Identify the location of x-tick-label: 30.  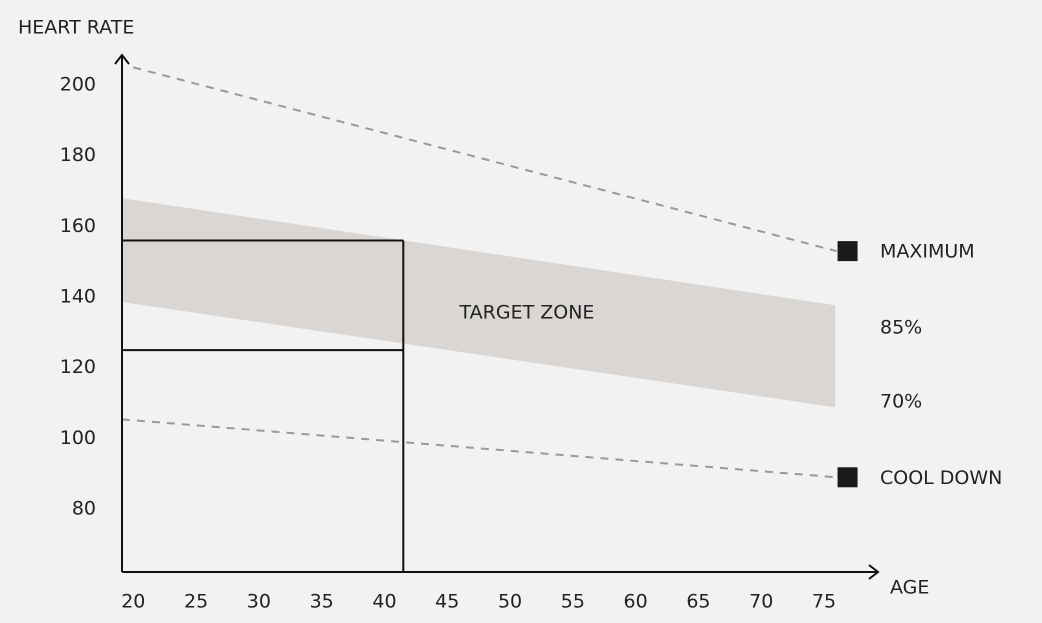
(259, 602).